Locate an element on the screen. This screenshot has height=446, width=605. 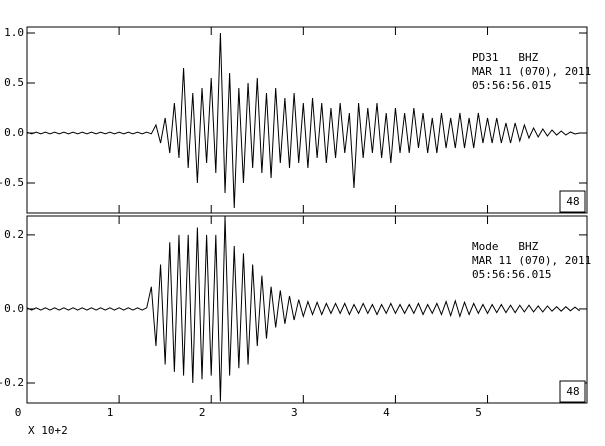
y-tick-label: 1.0 is located at coordinates (14, 32).